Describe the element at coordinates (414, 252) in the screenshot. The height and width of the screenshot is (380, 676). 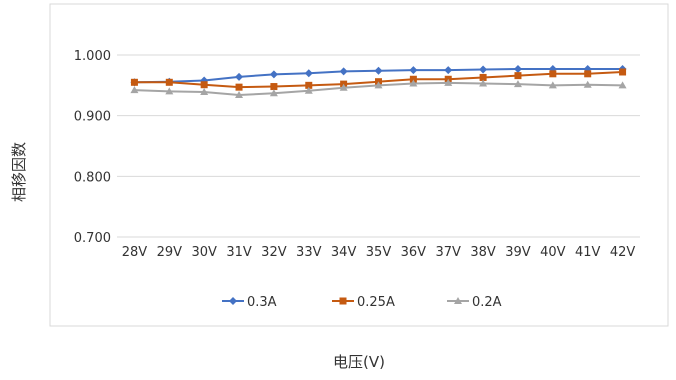
I see `x-tick-label: 36V` at that location.